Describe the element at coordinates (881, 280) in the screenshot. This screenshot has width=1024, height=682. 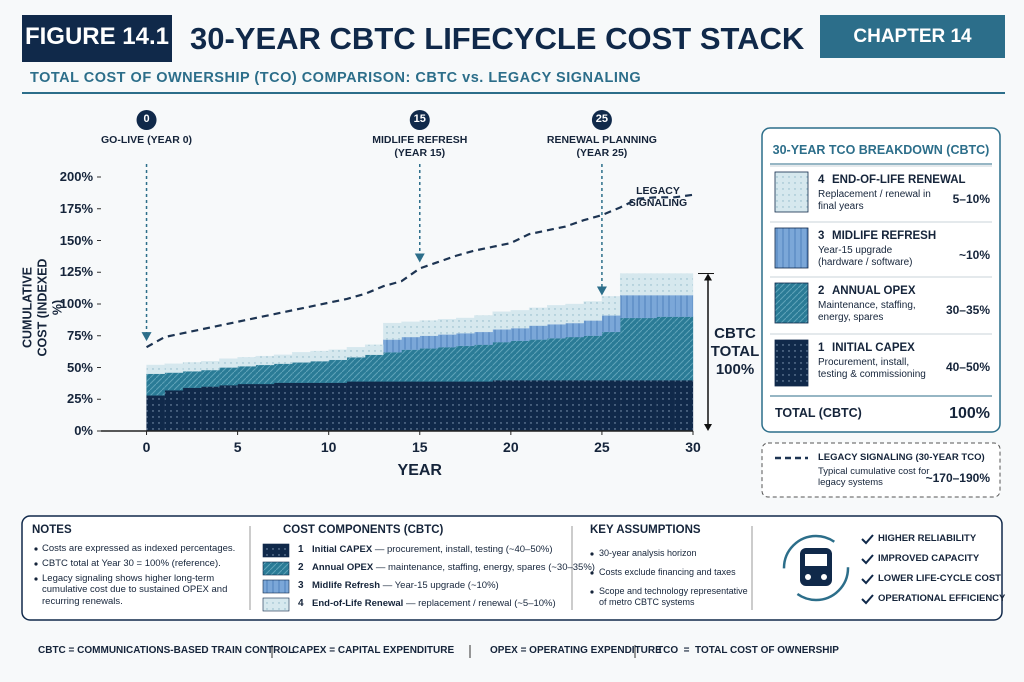
I see `breakdown-panel` at that location.